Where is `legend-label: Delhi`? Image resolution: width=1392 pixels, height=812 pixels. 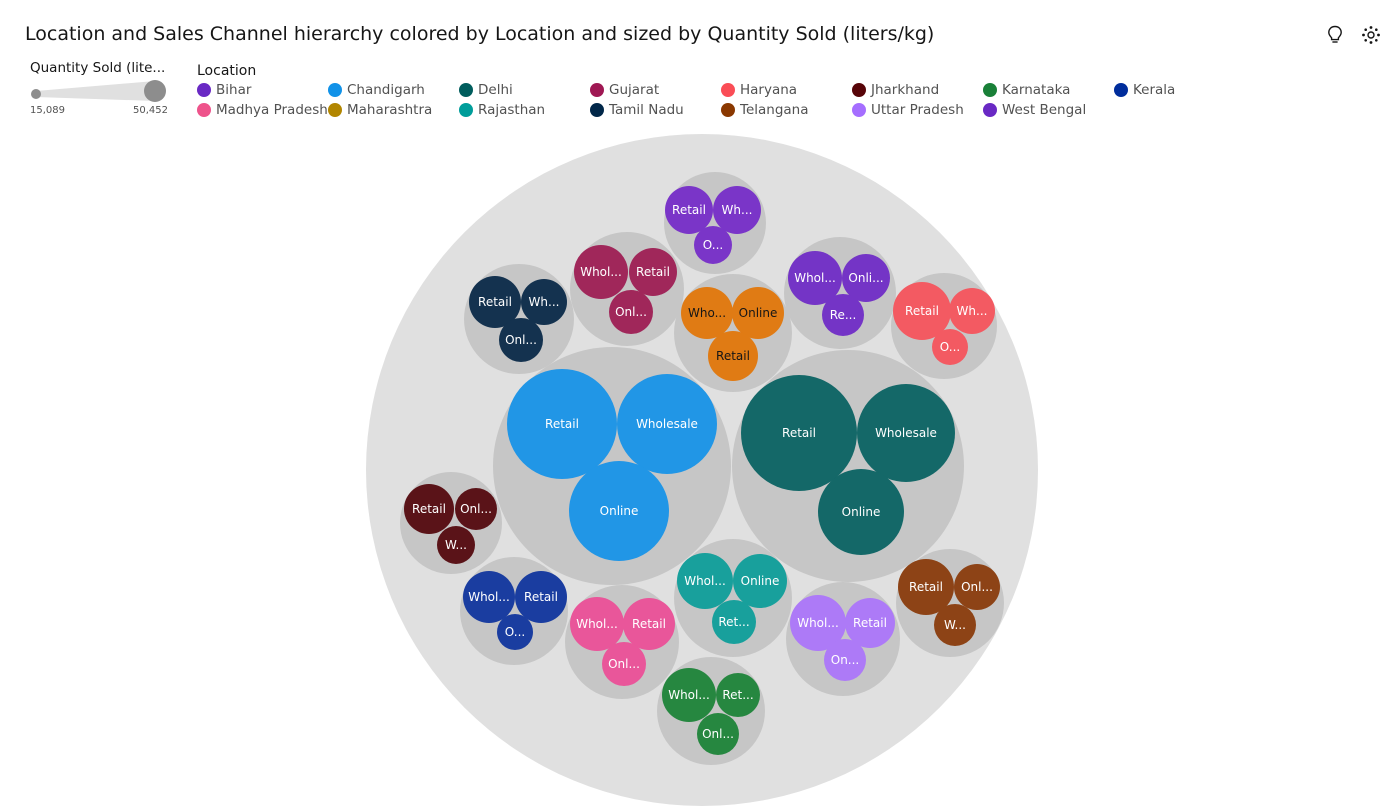 legend-label: Delhi is located at coordinates (495, 90).